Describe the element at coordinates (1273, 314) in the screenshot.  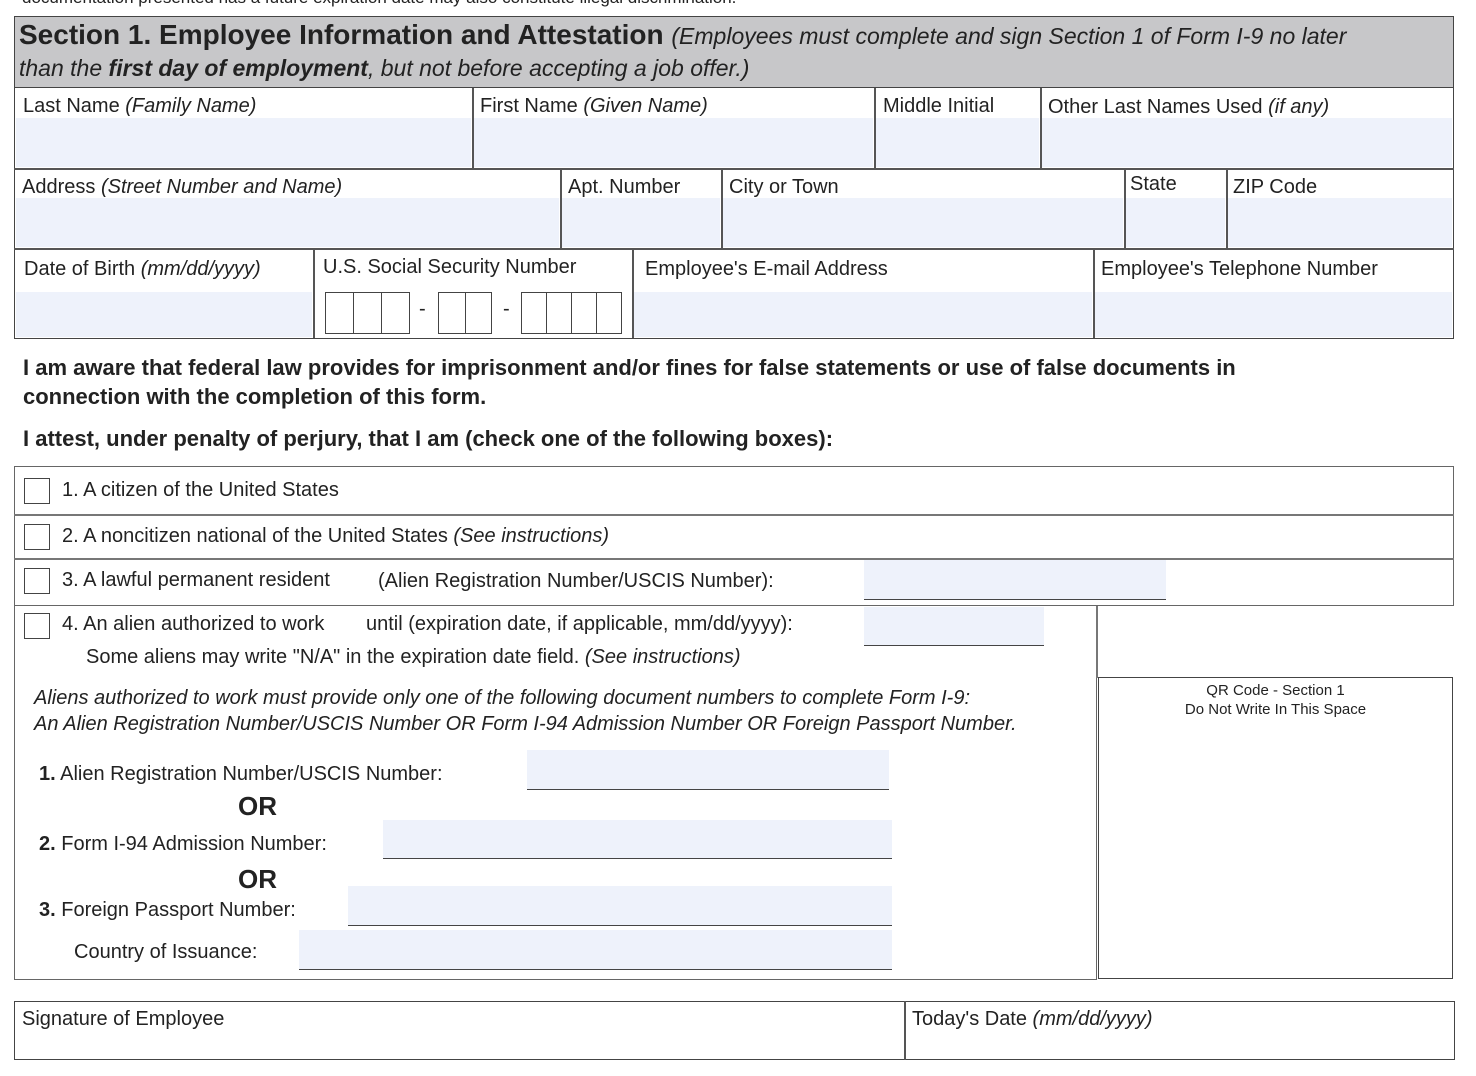
I see `phone-field` at that location.